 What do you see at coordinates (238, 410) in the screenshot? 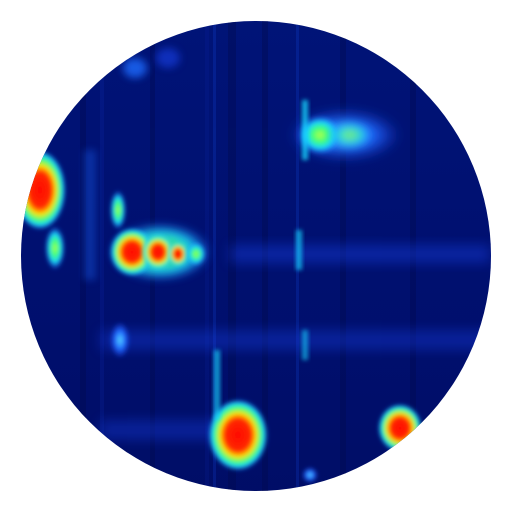
I see `bottom-hot-blob` at bounding box center [238, 410].